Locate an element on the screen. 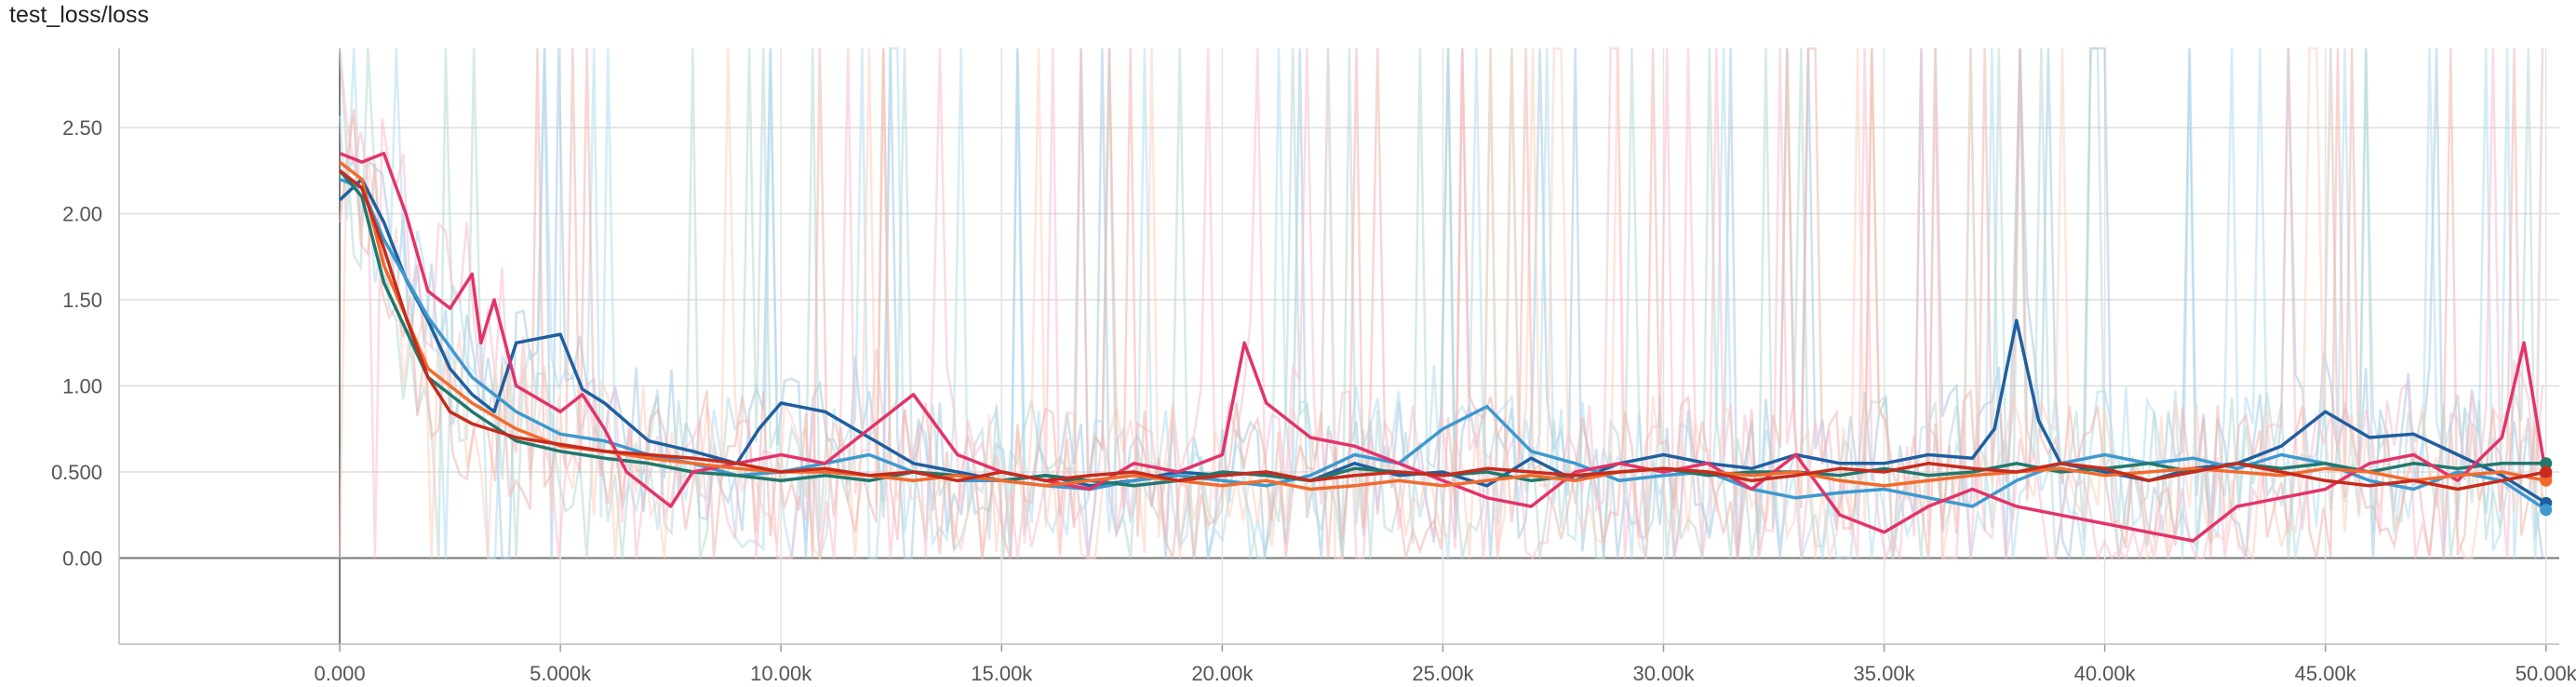 Image resolution: width=2576 pixels, height=687 pixels. x-tick-label: 0.000 is located at coordinates (340, 673).